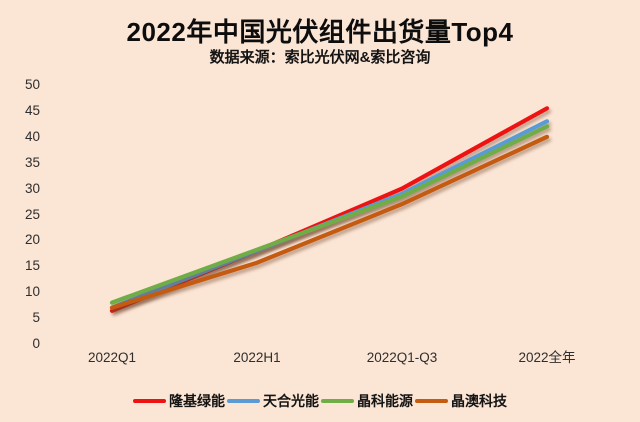 The image size is (640, 422). What do you see at coordinates (291, 401) in the screenshot?
I see `legend-label: 天合光能` at bounding box center [291, 401].